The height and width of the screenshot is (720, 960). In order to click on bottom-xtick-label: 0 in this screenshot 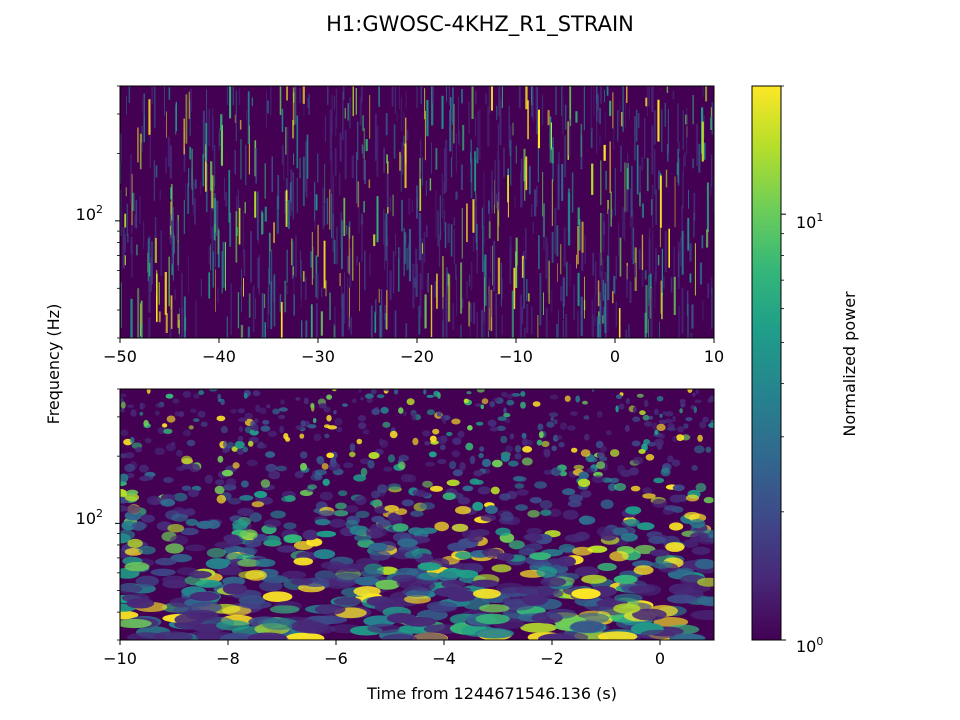, I will do `click(660, 658)`.